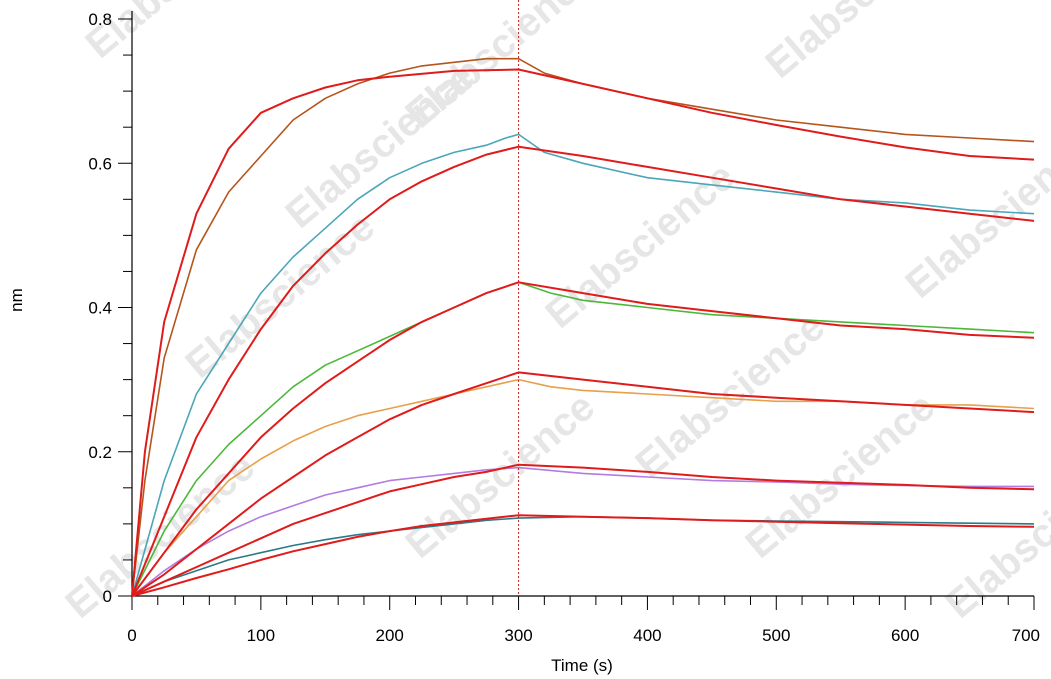 The width and height of the screenshot is (1051, 679). Describe the element at coordinates (107, 596) in the screenshot. I see `y-tick-label: 0` at that location.